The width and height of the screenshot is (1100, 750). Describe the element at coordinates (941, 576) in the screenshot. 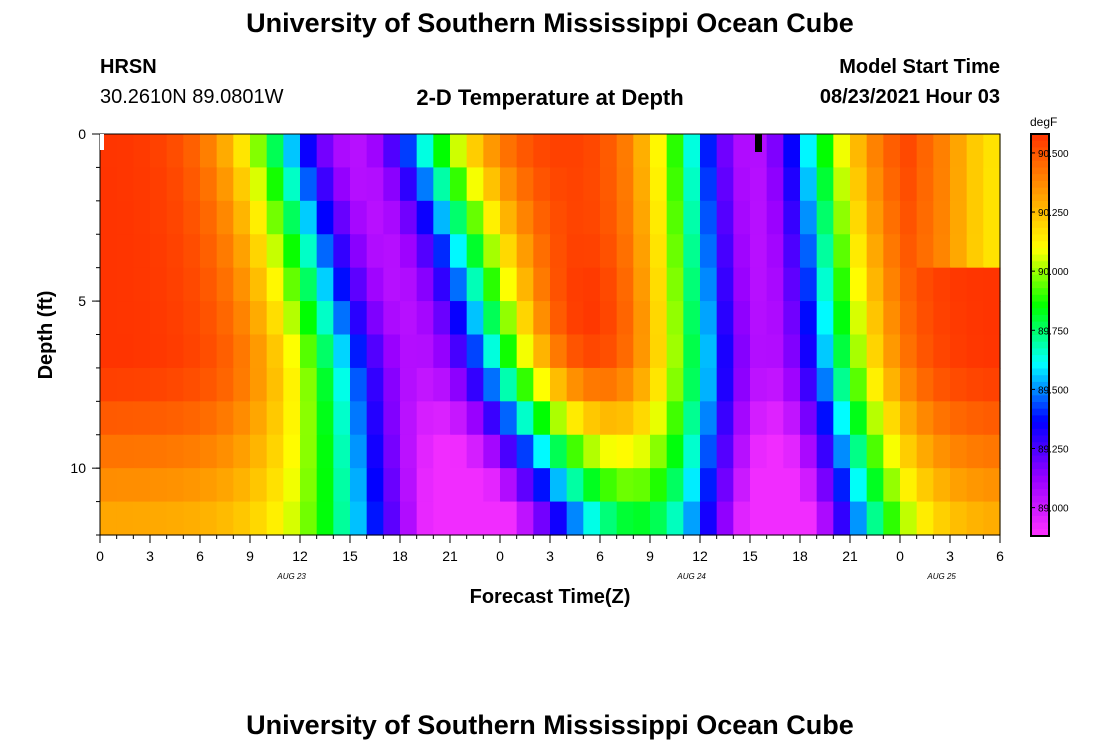

I see `date-label: AUG 25` at that location.